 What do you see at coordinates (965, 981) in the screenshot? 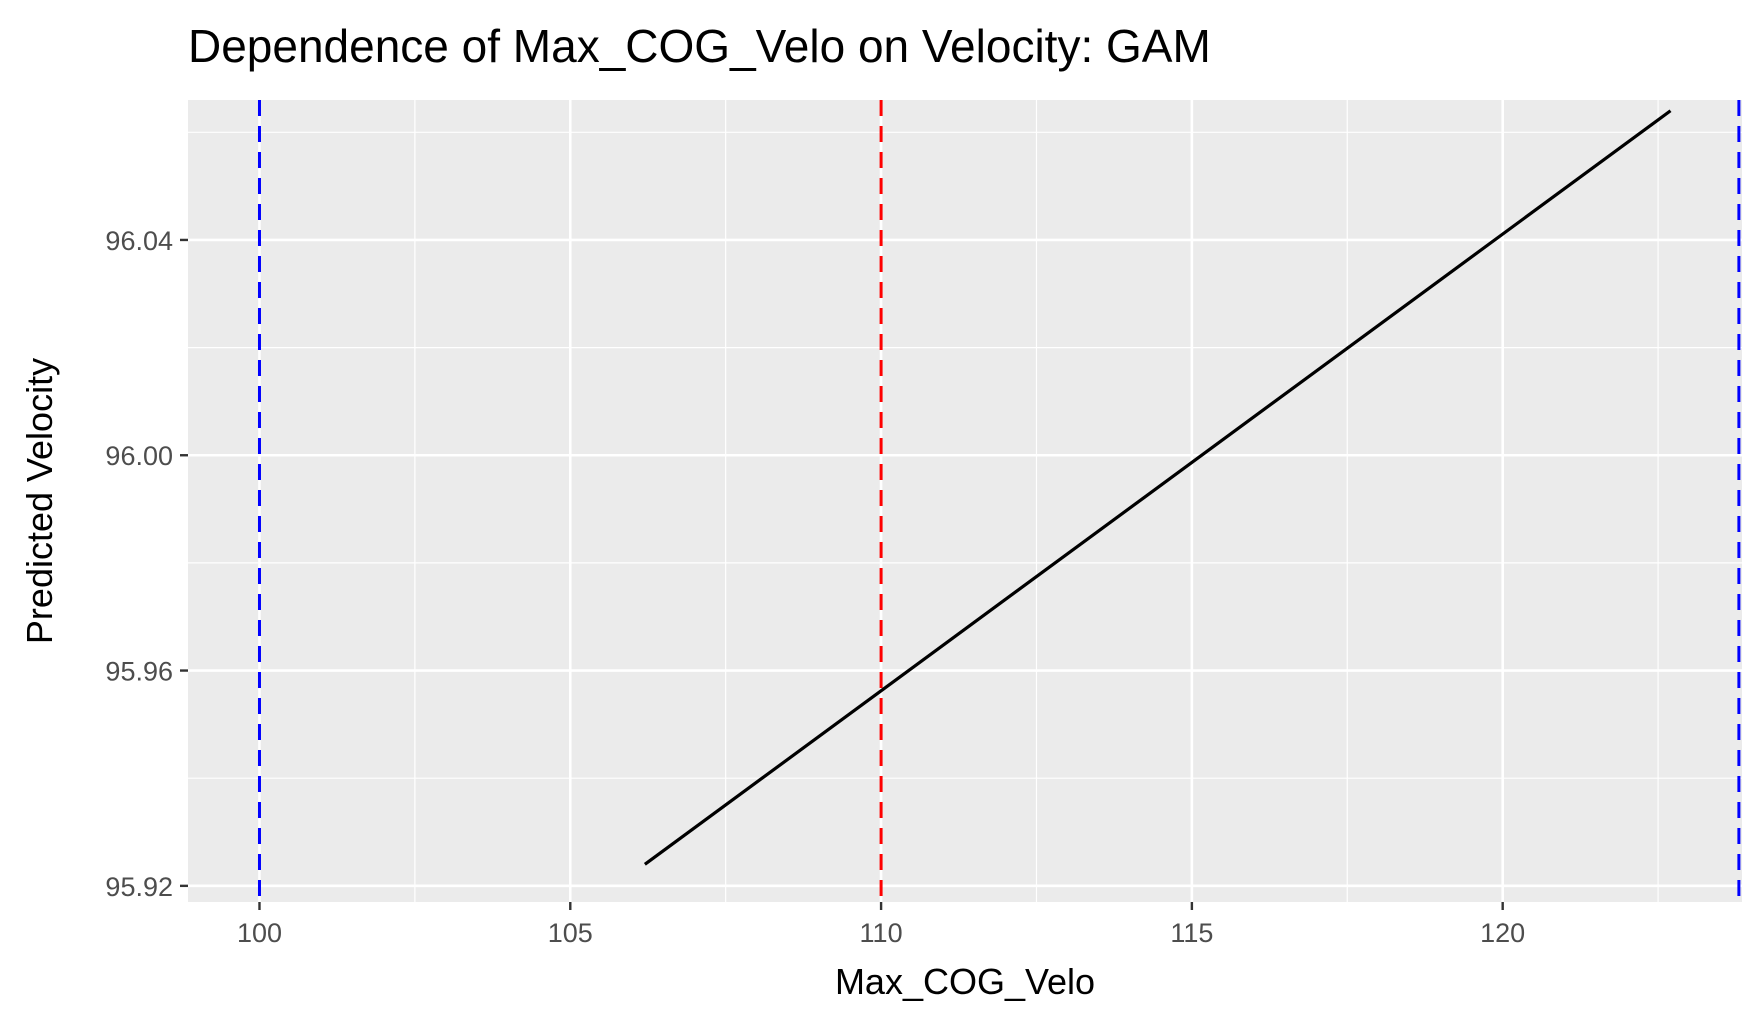
I see `x-axis-title: Max_COG_Velo` at bounding box center [965, 981].